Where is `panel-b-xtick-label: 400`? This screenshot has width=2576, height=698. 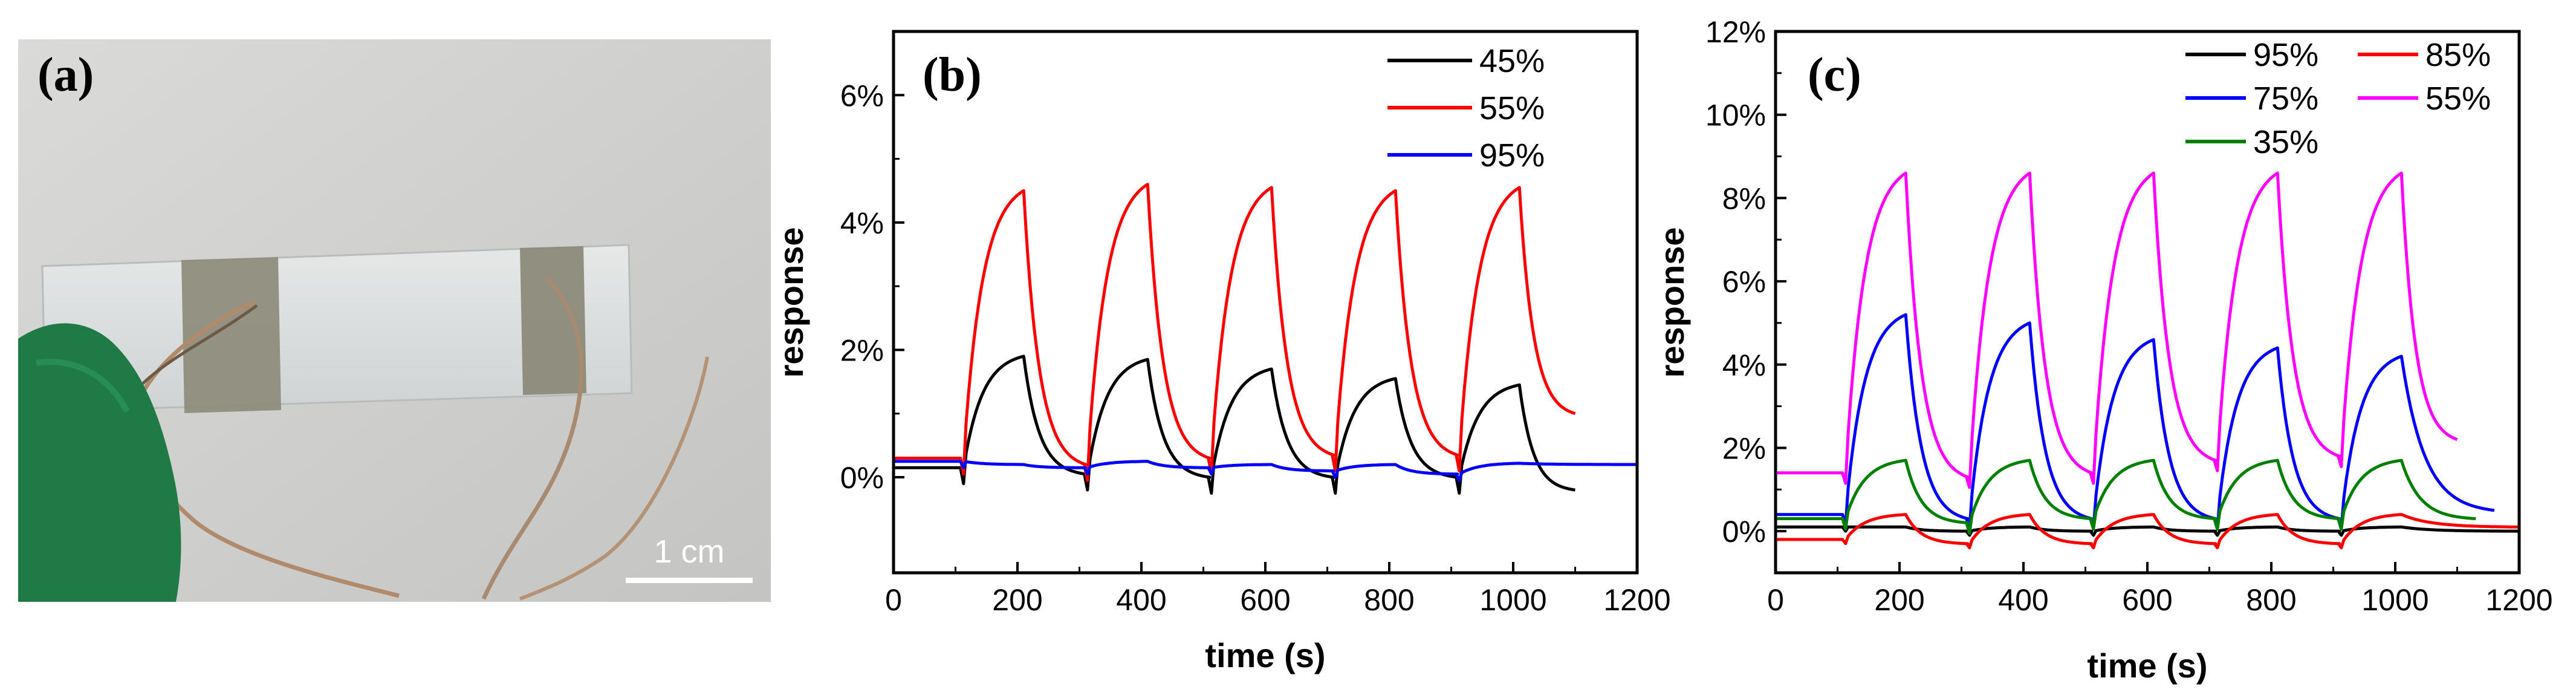
panel-b-xtick-label: 400 is located at coordinates (1141, 600).